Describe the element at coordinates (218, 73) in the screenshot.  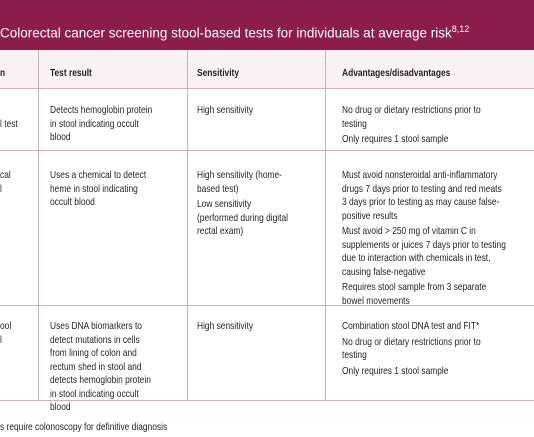
I see `header-cell: Sensitivity` at that location.